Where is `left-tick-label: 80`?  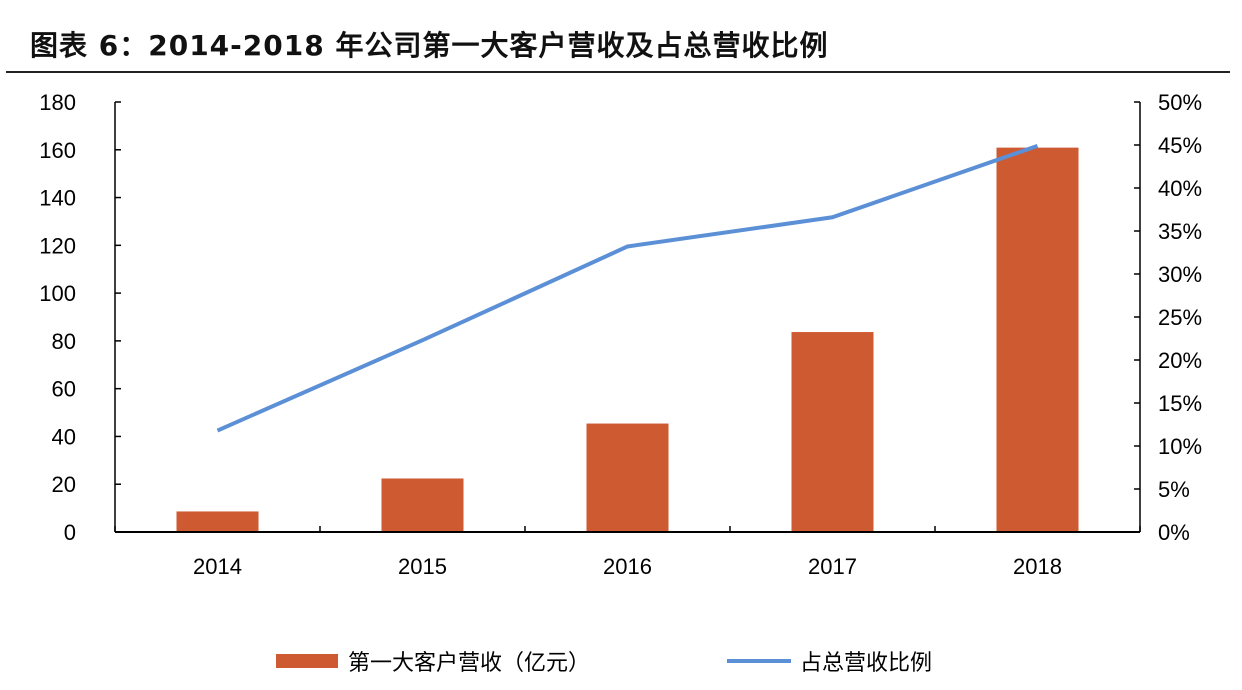 left-tick-label: 80 is located at coordinates (64, 341).